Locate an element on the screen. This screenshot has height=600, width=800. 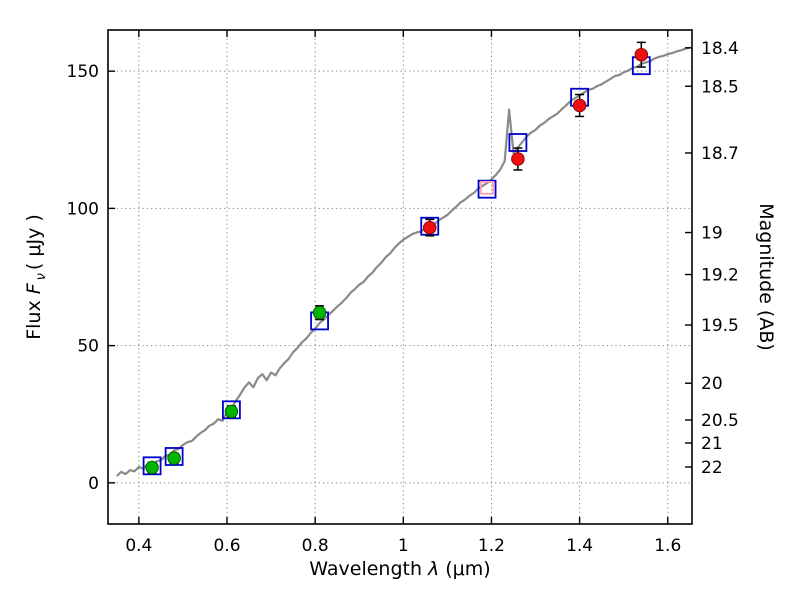
y-axis-label-flux: Flux Fν ( μJy ) is located at coordinates (36, 277).